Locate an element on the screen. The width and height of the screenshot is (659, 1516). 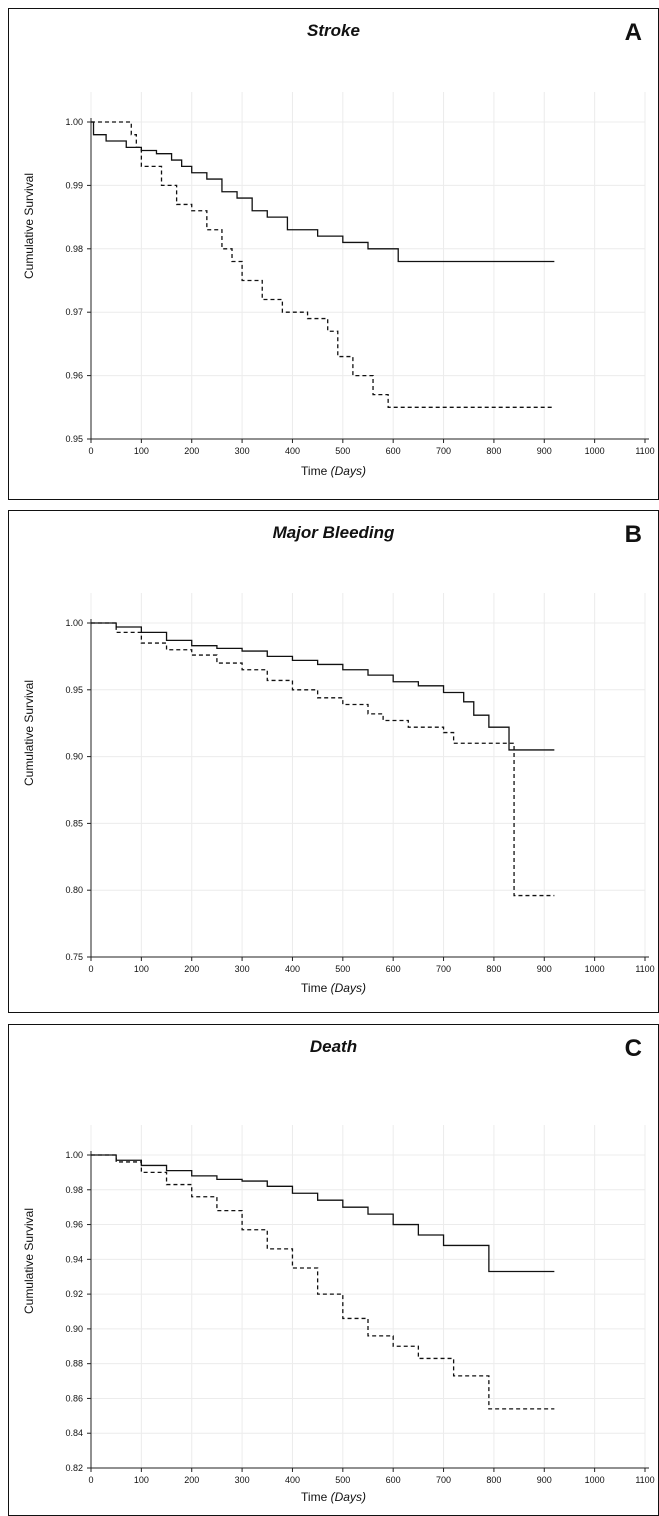
y-tick-label: 0.94 is located at coordinates (74, 1259).